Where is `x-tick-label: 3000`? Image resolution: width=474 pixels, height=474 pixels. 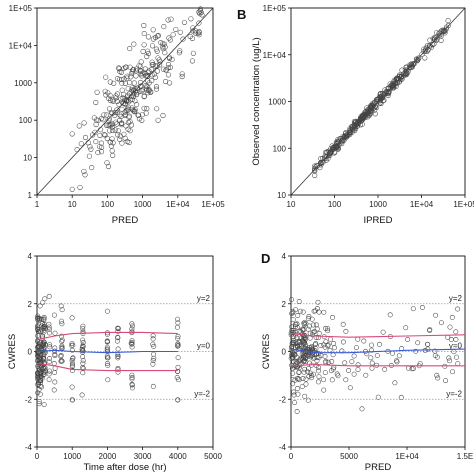 x-tick-label: 3000 is located at coordinates (143, 456).